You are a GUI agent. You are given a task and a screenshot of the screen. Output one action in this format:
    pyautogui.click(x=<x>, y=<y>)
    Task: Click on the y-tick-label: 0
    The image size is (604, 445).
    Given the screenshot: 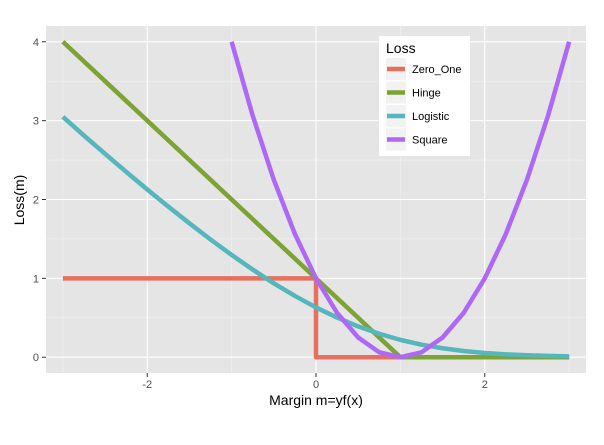 What is the action you would take?
    pyautogui.click(x=36, y=358)
    